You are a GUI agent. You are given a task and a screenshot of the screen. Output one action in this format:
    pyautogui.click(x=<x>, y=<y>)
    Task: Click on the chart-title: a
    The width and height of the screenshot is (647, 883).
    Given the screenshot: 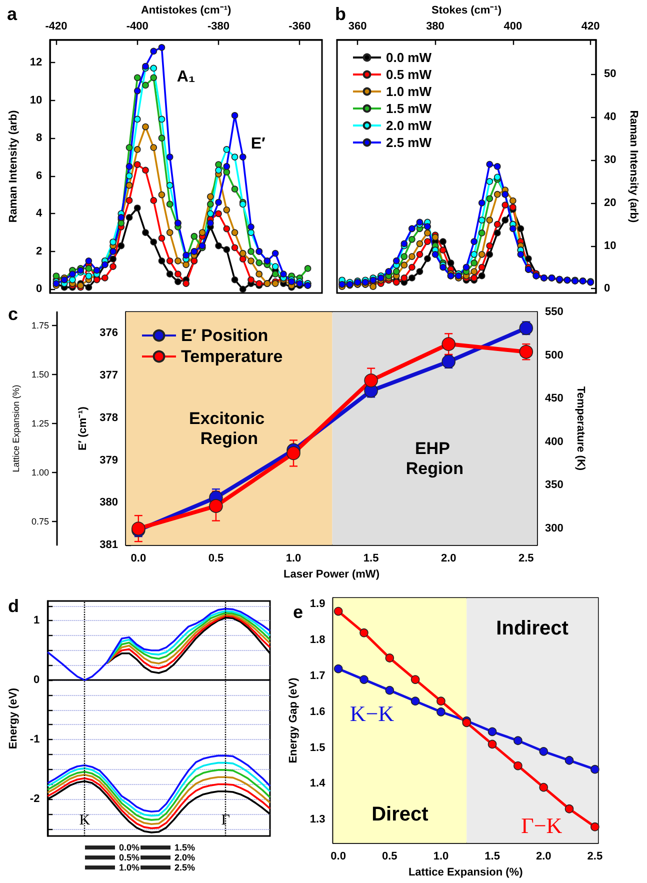 What is the action you would take?
    pyautogui.click(x=12, y=14)
    